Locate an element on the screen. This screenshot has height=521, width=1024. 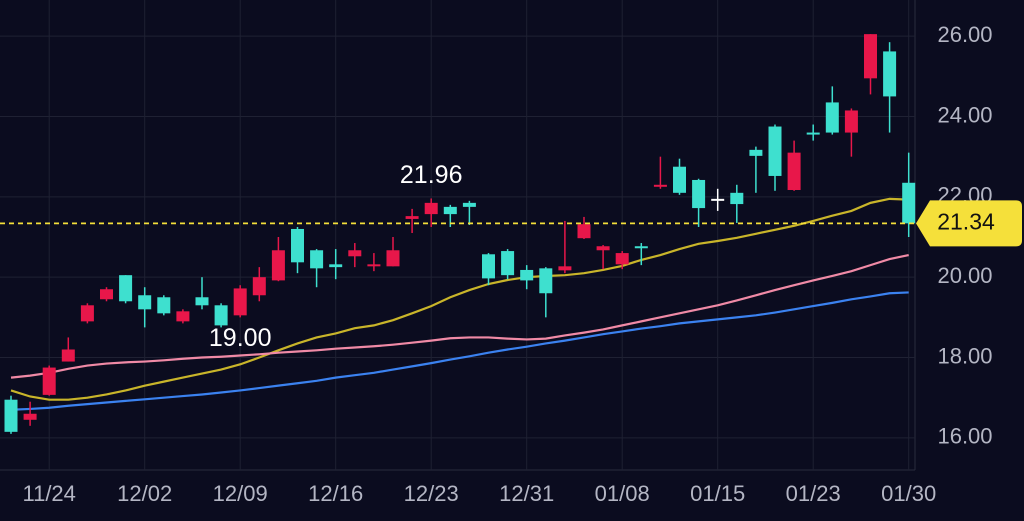
x-tick-label: 01/30 is located at coordinates (908, 493).